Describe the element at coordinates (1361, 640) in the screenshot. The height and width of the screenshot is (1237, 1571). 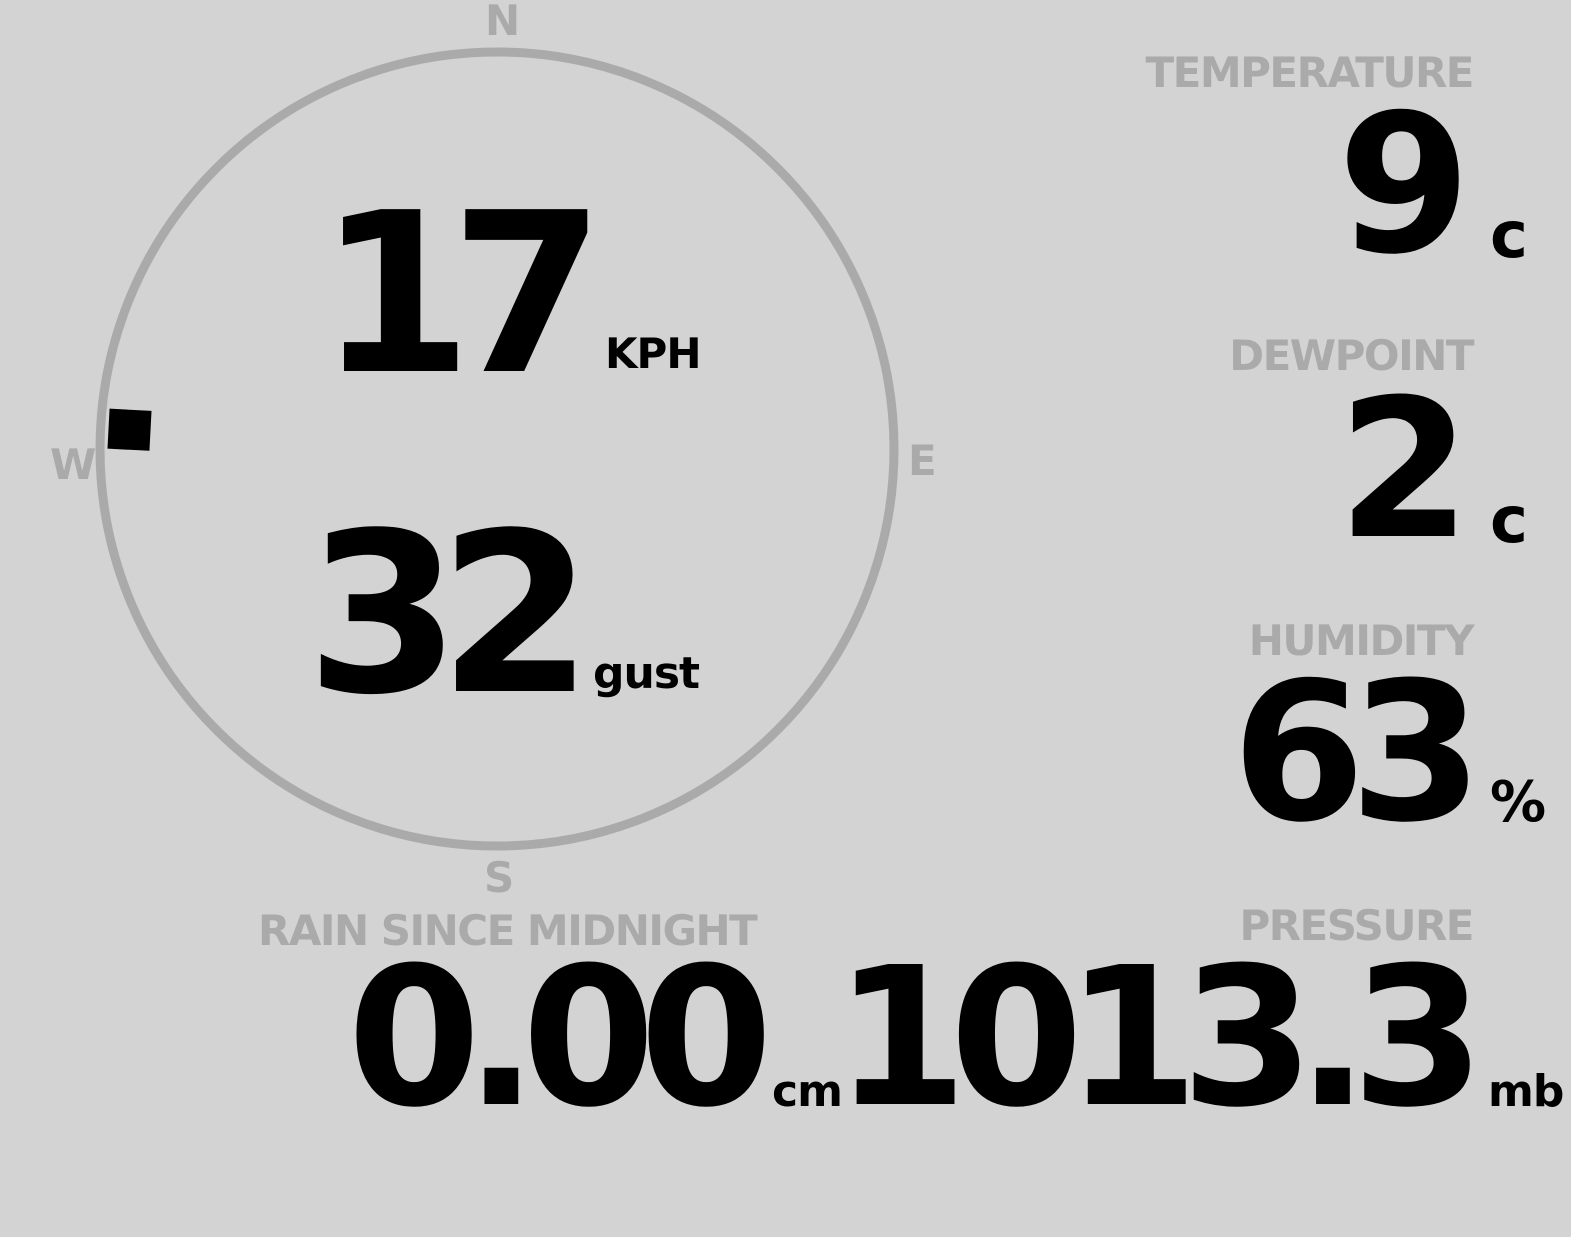
I see `humidity-label: HUMIDITY` at that location.